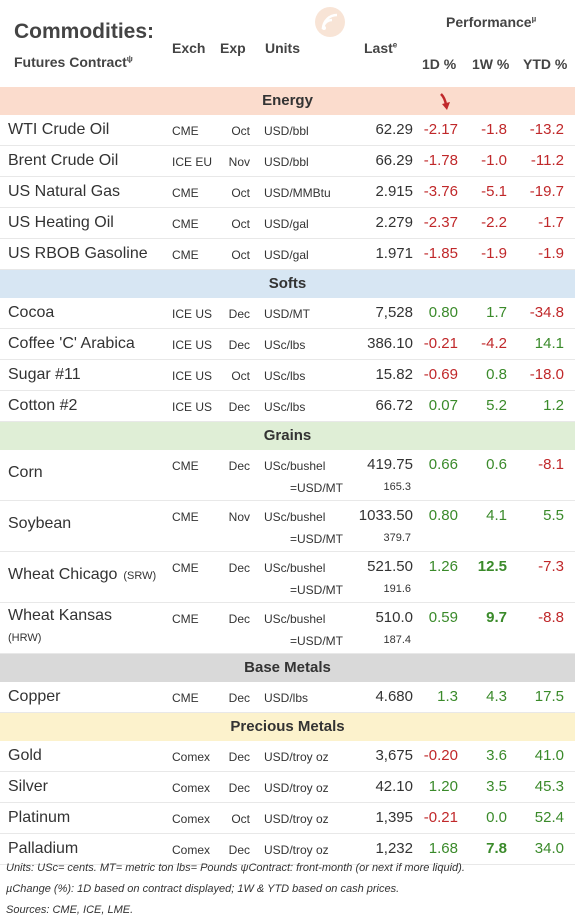 The width and height of the screenshot is (575, 922). Describe the element at coordinates (82, 574) in the screenshot. I see `commodity-name: Wheat Chicago (SRW)` at that location.